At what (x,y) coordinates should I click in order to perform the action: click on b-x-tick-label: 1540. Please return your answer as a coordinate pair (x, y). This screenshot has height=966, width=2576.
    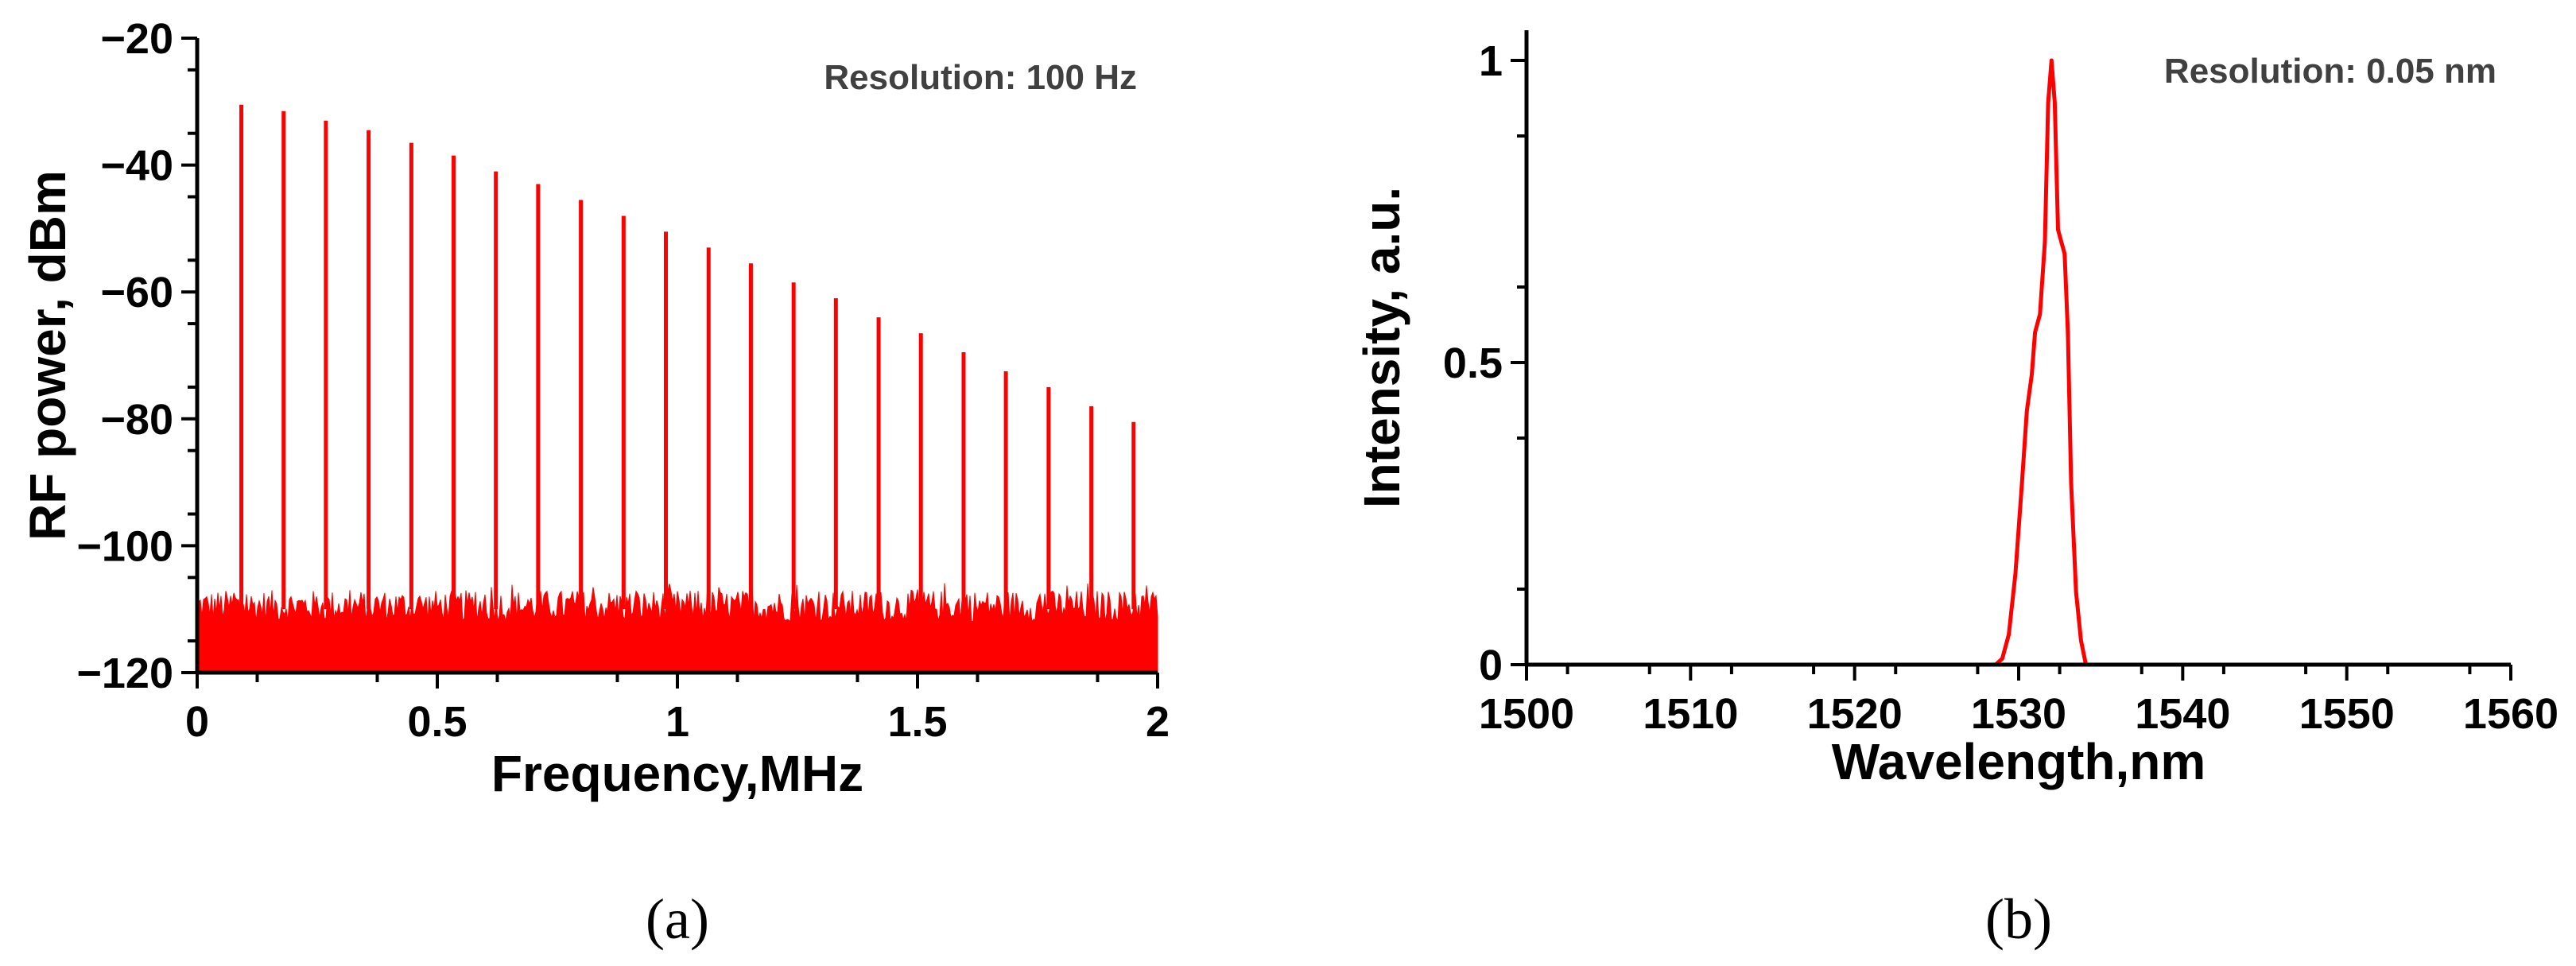
    Looking at the image, I should click on (2182, 714).